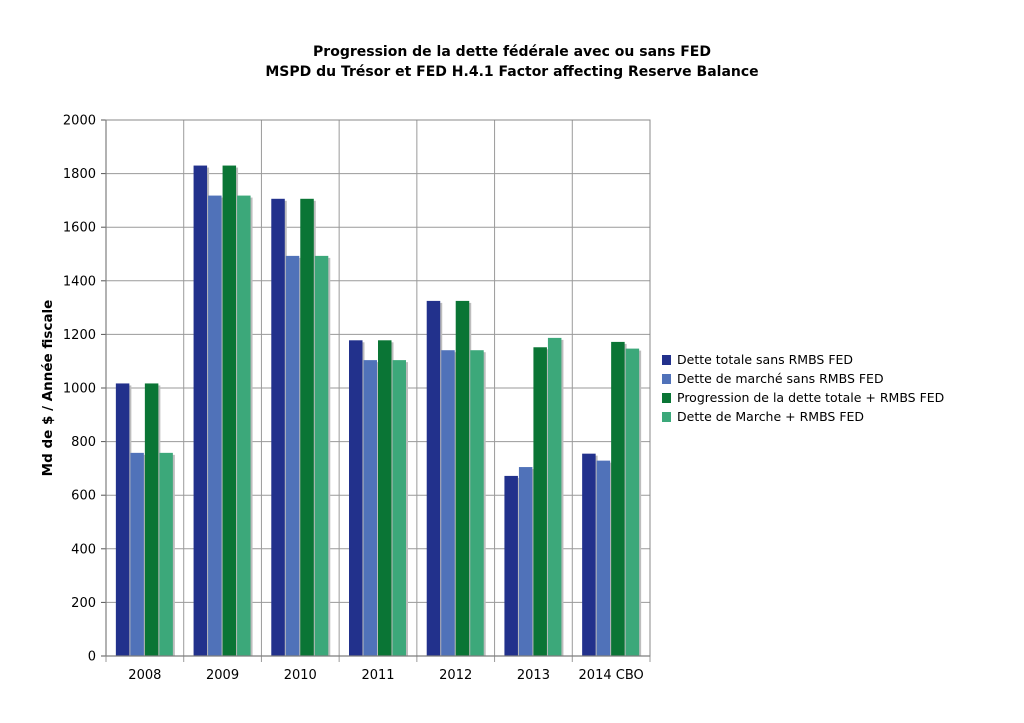 The width and height of the screenshot is (1024, 723). I want to click on y-tick-label: 600, so click(83, 496).